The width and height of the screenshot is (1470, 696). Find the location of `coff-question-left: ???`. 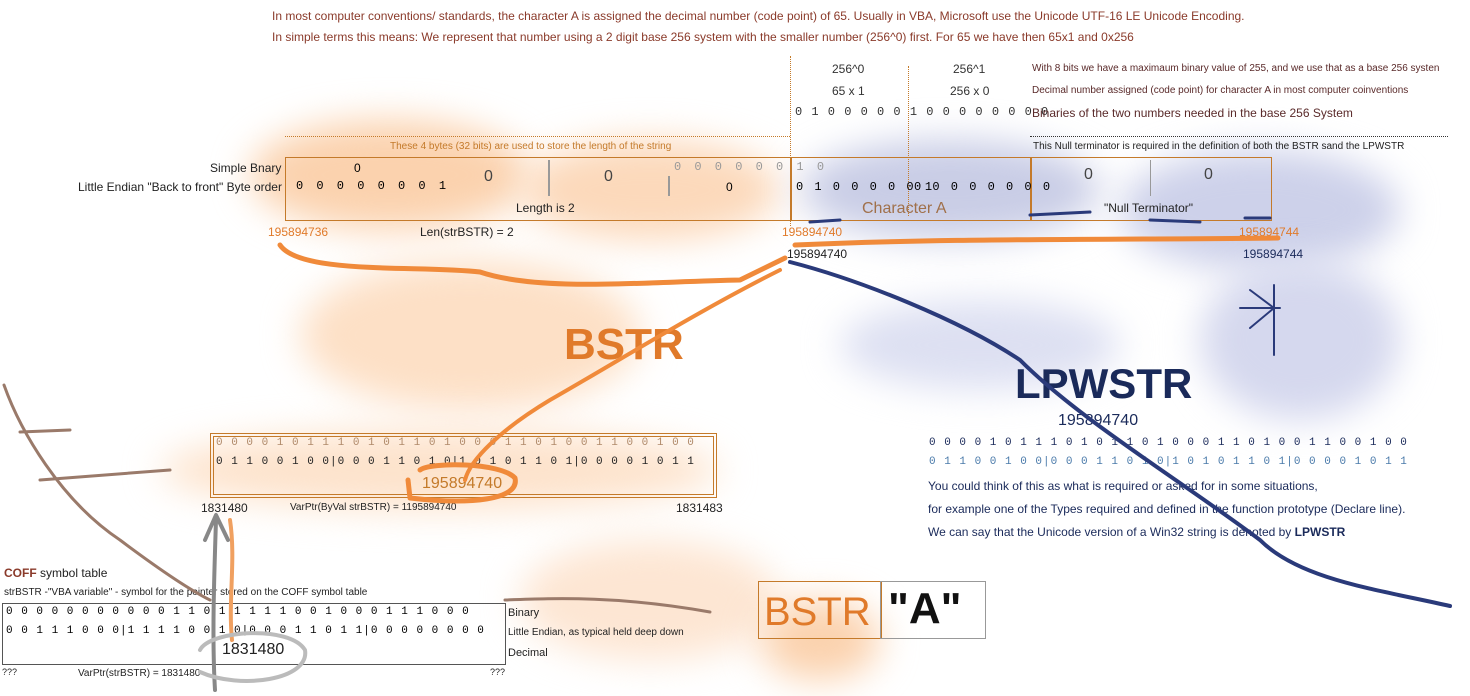

coff-question-left: ??? is located at coordinates (10, 672).